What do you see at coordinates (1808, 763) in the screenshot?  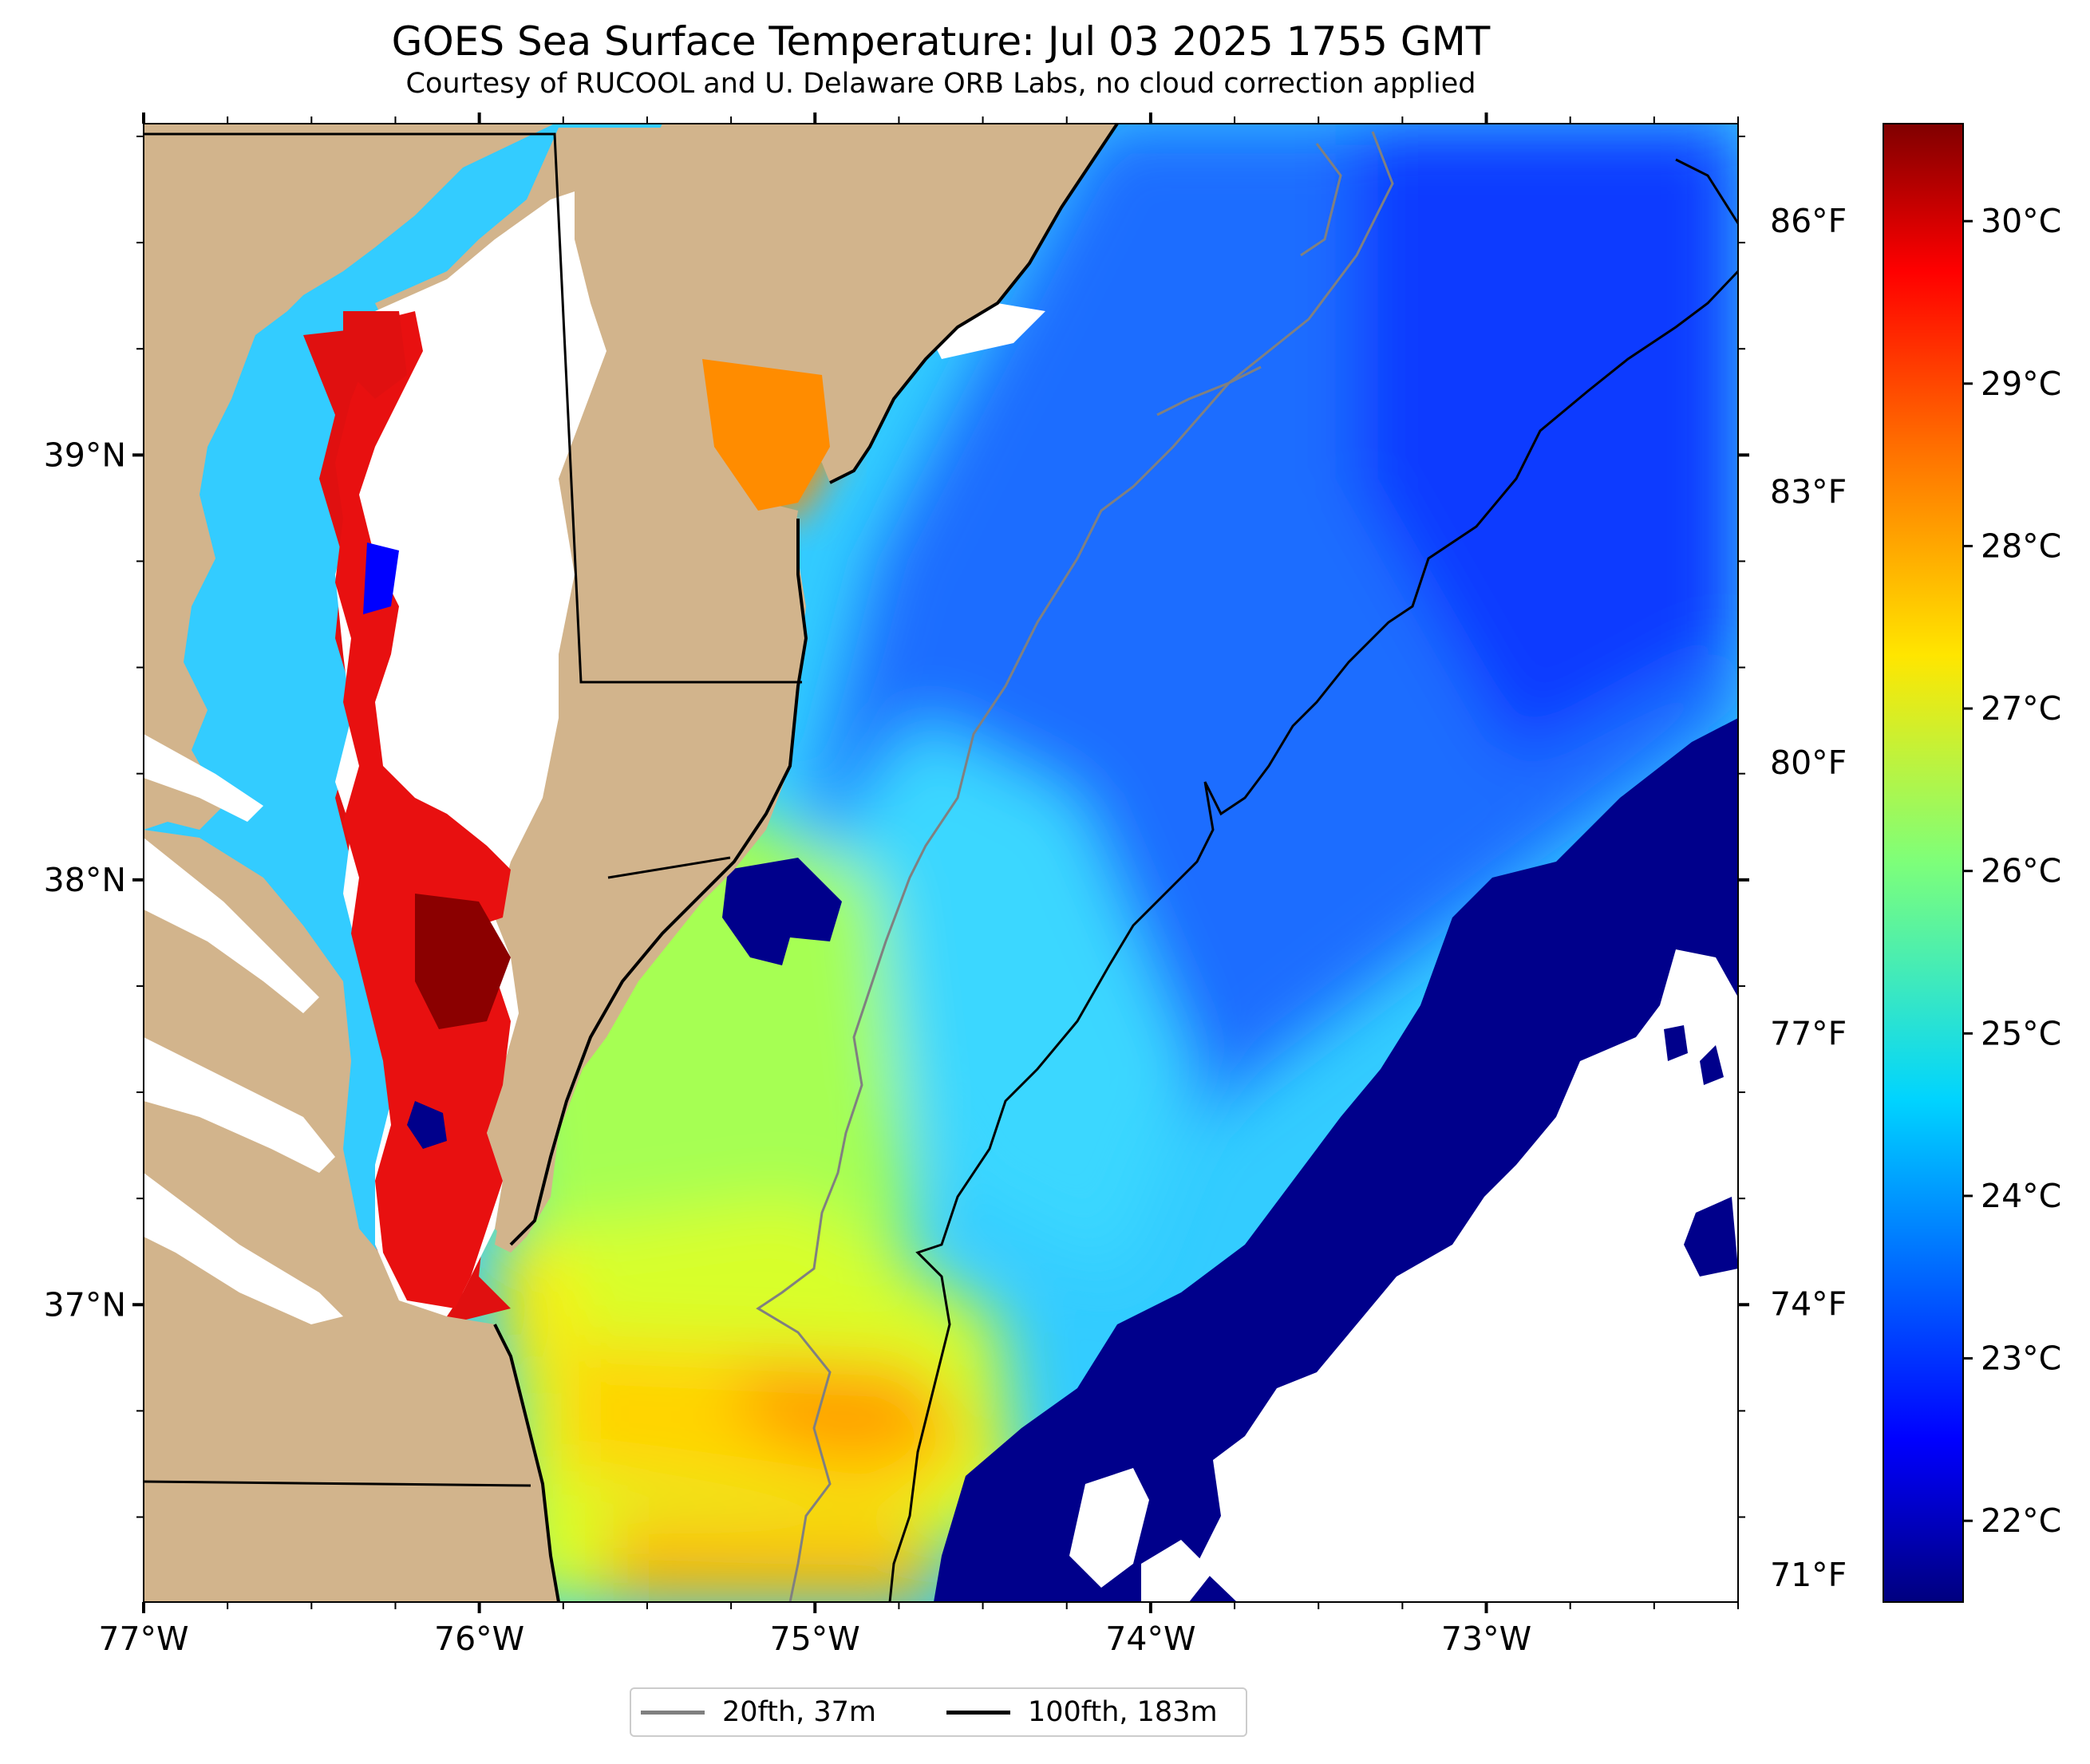 I see `fahrenheit-tick-label: 80°F` at bounding box center [1808, 763].